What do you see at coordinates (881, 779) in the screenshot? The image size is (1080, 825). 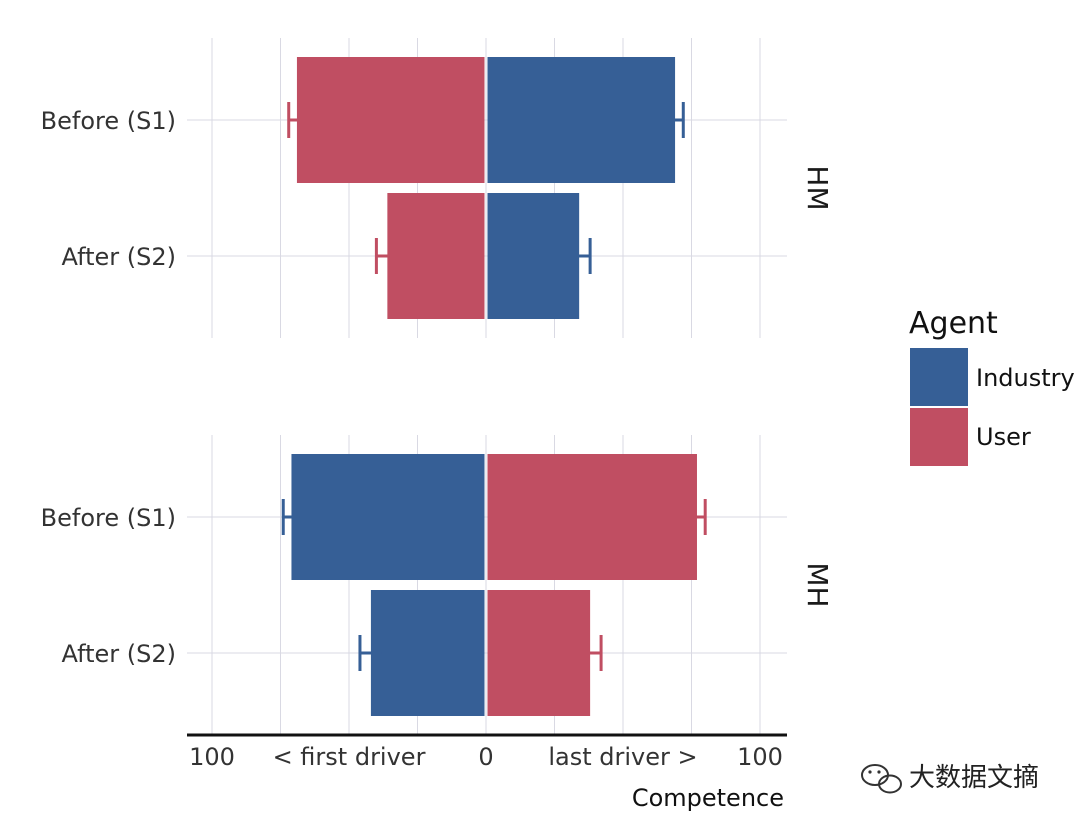 I see `wechat-icon` at bounding box center [881, 779].